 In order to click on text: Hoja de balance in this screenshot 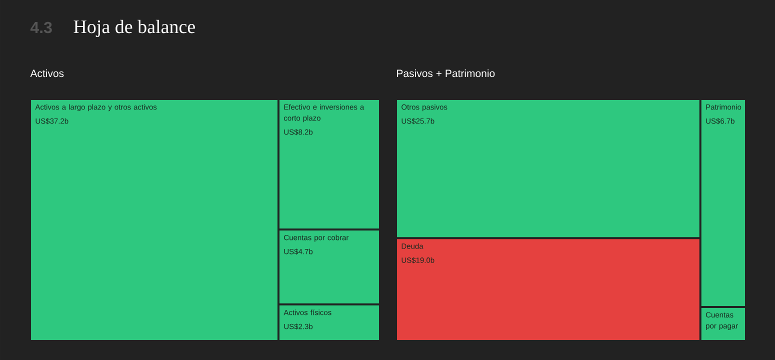, I will do `click(134, 29)`.